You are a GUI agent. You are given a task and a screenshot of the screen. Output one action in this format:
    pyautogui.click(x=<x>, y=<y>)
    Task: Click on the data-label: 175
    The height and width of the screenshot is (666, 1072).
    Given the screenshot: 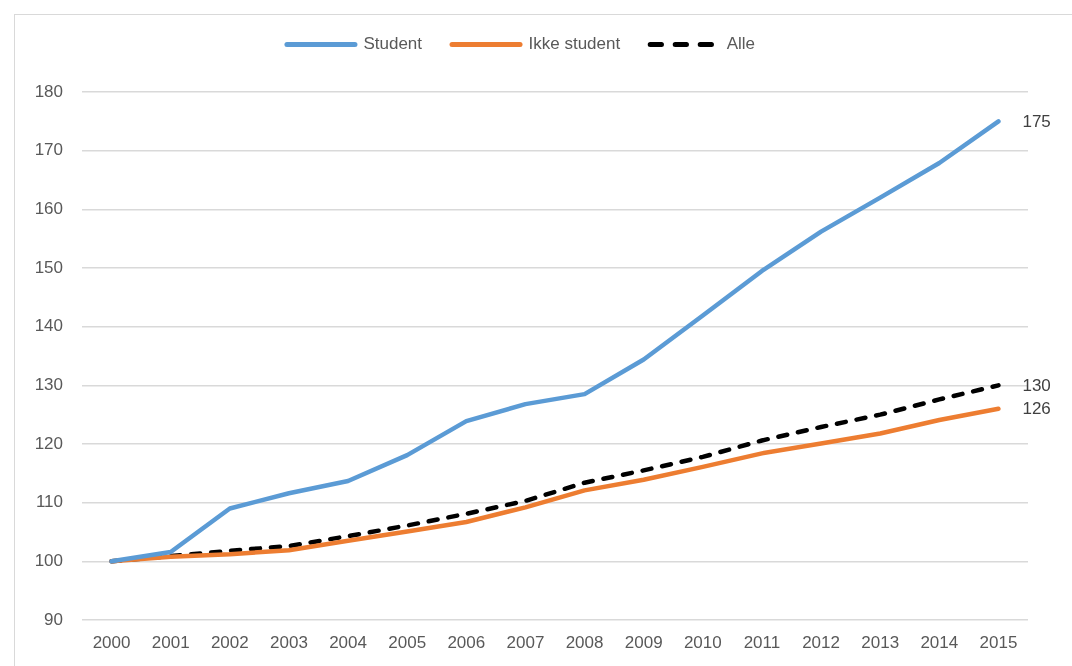 What is the action you would take?
    pyautogui.click(x=1036, y=122)
    